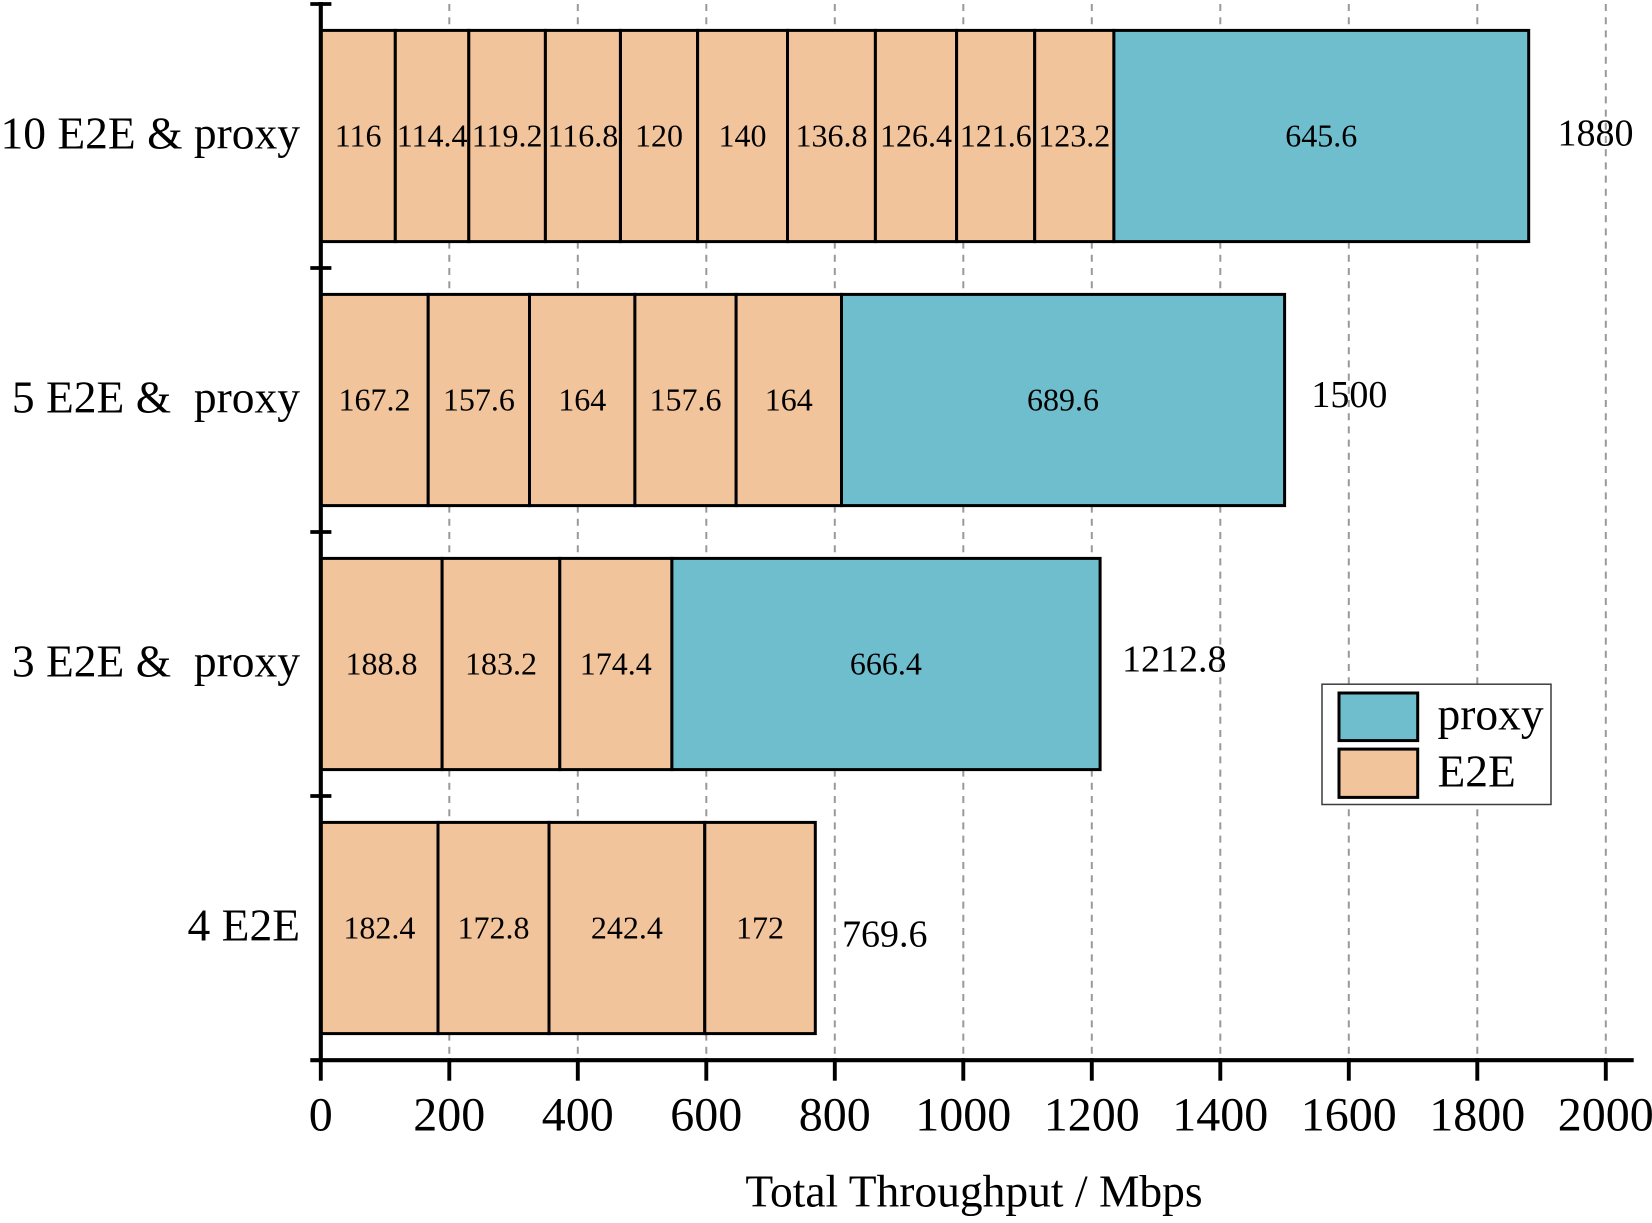 Image resolution: width=1652 pixels, height=1223 pixels. What do you see at coordinates (494, 928) in the screenshot?
I see `svg-text: 172.8` at bounding box center [494, 928].